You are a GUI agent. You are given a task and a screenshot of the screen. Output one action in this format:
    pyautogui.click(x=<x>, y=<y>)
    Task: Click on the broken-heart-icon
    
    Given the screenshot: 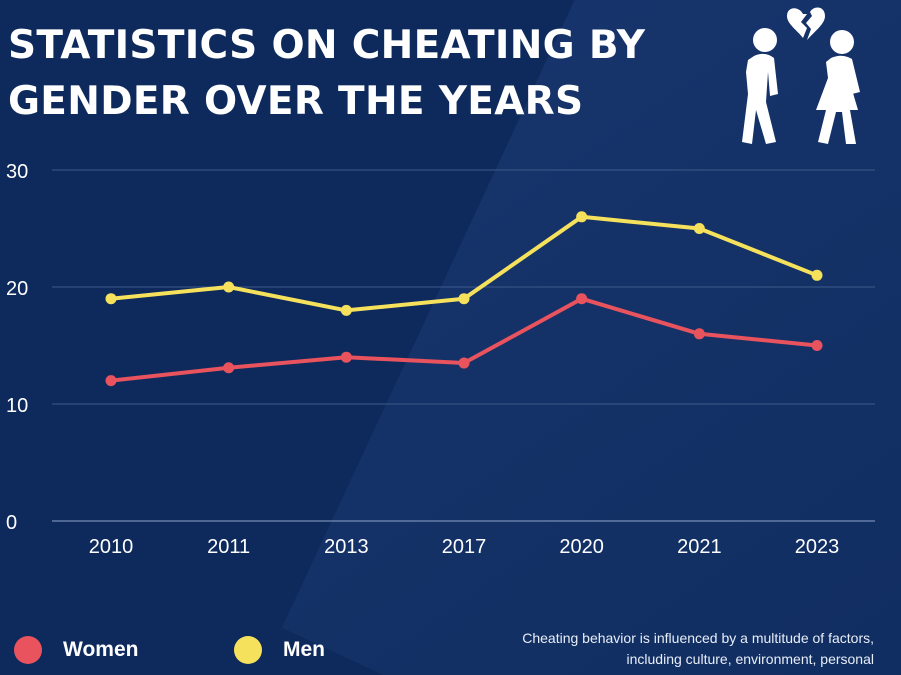 What is the action you would take?
    pyautogui.click(x=806, y=23)
    